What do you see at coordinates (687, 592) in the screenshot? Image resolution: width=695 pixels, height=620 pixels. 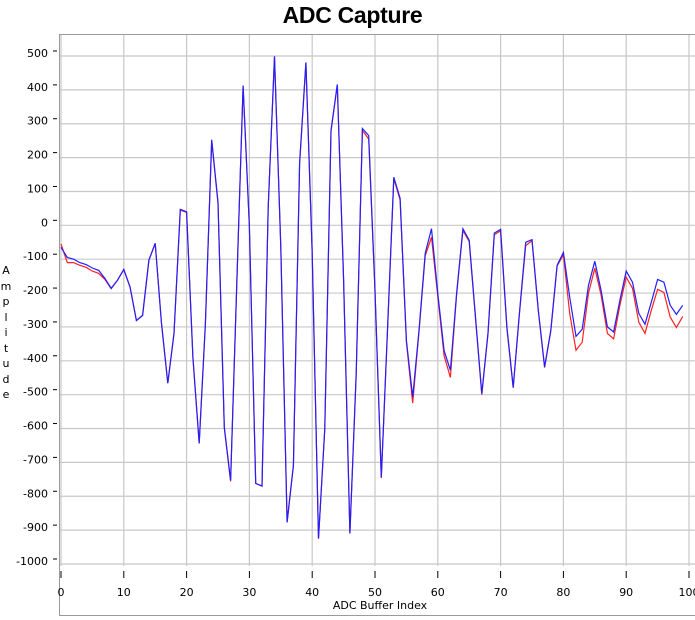 I see `x-tick-label: 100` at bounding box center [687, 592].